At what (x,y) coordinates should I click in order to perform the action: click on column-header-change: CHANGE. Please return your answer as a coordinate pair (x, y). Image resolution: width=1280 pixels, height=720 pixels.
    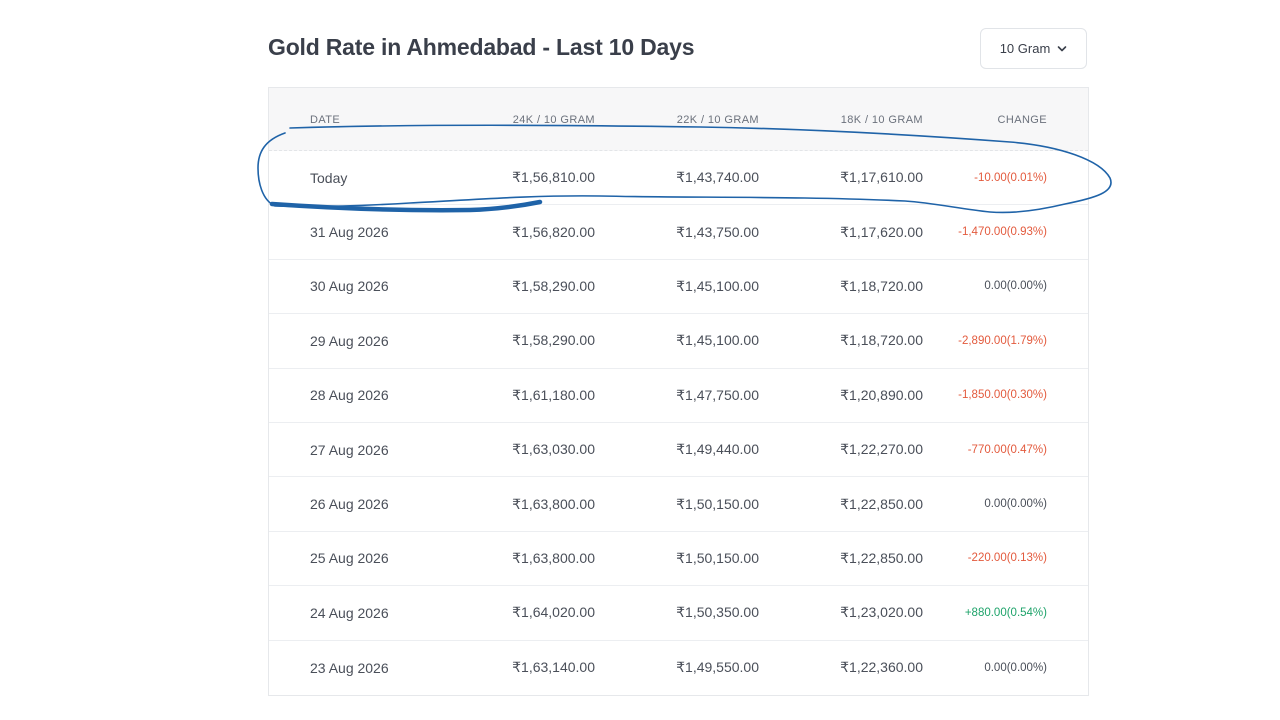
    Looking at the image, I should click on (1022, 120).